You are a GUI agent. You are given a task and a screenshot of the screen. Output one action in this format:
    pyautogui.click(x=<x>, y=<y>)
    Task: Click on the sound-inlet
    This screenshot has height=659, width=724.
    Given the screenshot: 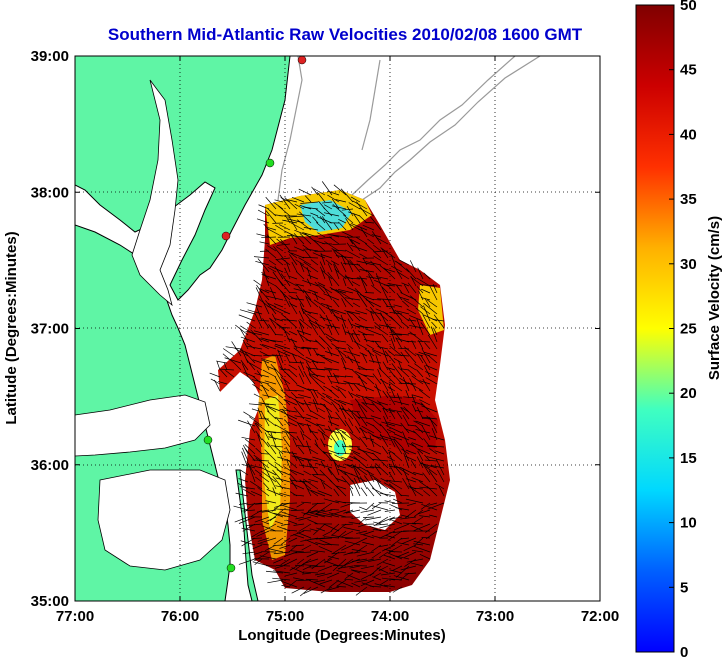 What is the action you would take?
    pyautogui.click(x=143, y=425)
    